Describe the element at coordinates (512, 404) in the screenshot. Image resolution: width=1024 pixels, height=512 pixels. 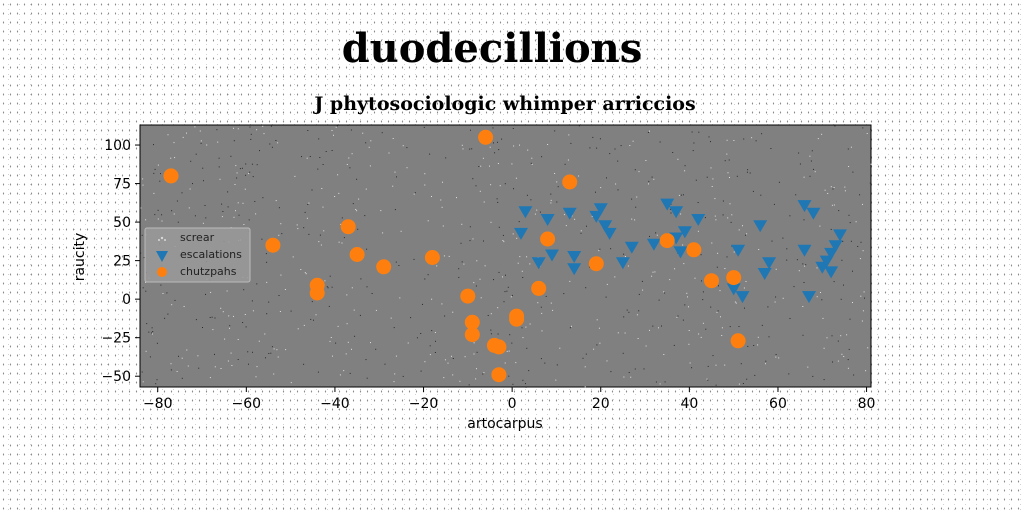
I see `x-tick-label: 0` at that location.